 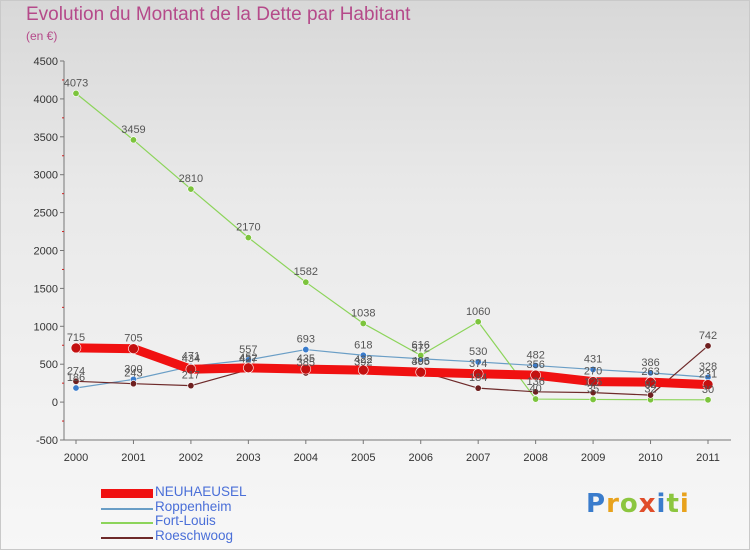 What do you see at coordinates (46, 252) in the screenshot?
I see `y-tick-label: 2000` at bounding box center [46, 252].